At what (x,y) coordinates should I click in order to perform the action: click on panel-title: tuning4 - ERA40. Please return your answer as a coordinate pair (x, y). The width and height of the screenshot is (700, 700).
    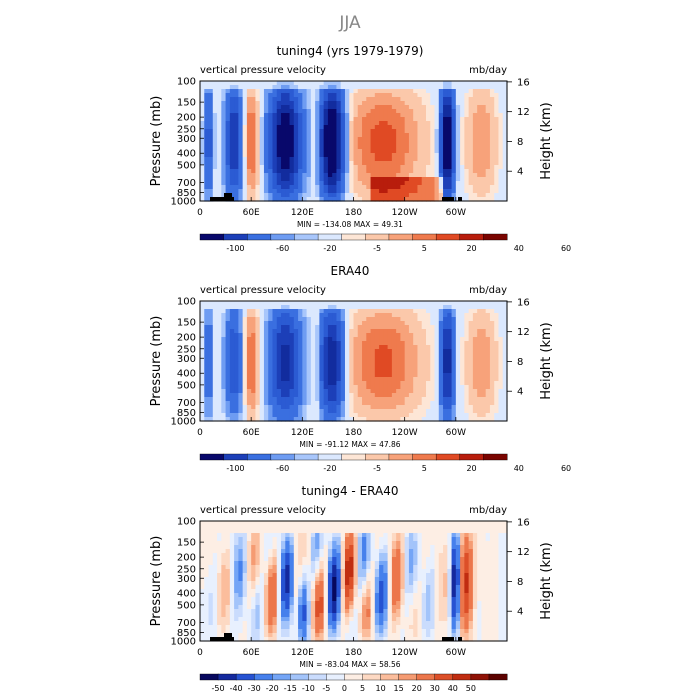
    Looking at the image, I should click on (350, 491).